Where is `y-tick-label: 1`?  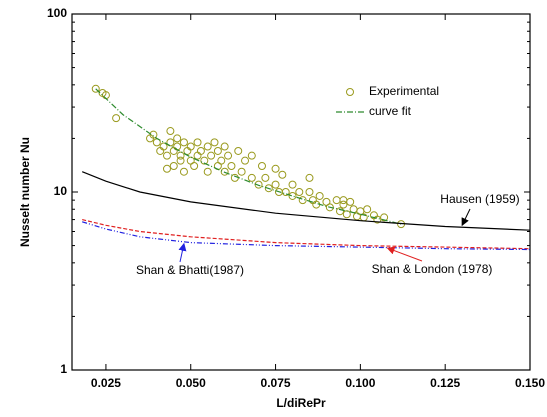 y-tick-label: 1 is located at coordinates (63, 369).